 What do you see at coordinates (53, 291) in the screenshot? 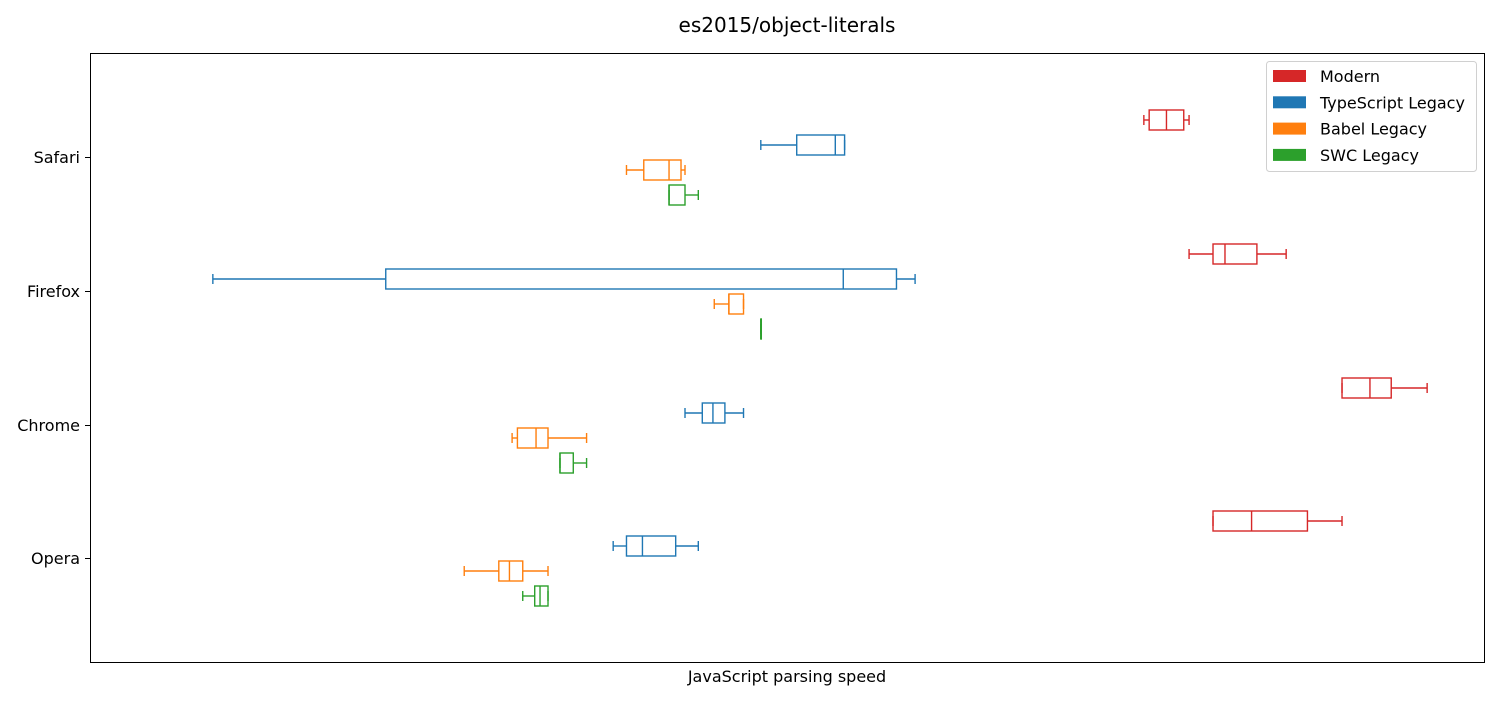
I see `y-tick-label-firefox: Firefox` at bounding box center [53, 291].